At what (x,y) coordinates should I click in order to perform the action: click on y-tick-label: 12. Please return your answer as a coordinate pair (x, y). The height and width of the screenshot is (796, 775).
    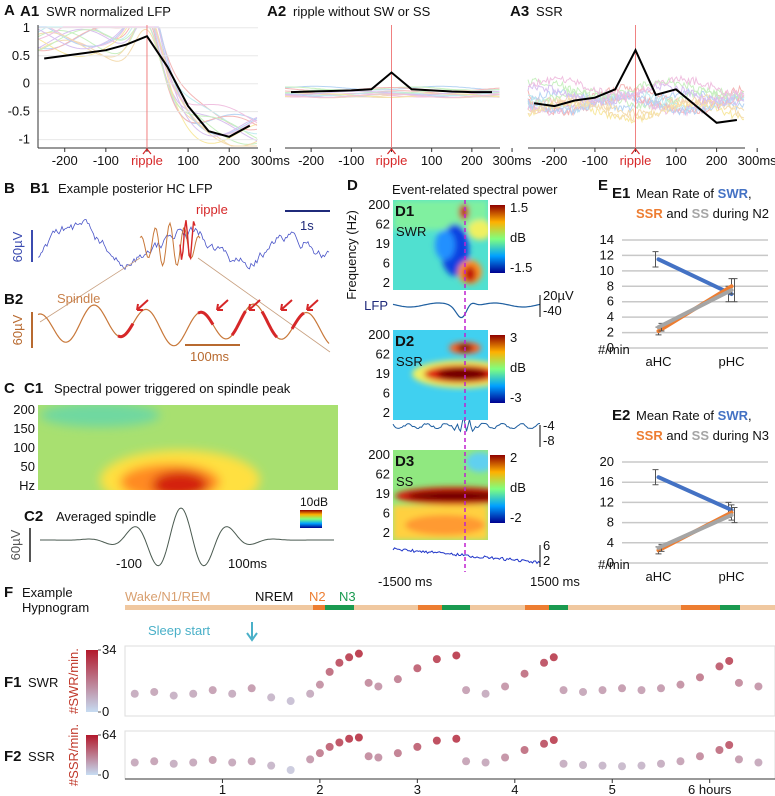
    Looking at the image, I should click on (607, 501).